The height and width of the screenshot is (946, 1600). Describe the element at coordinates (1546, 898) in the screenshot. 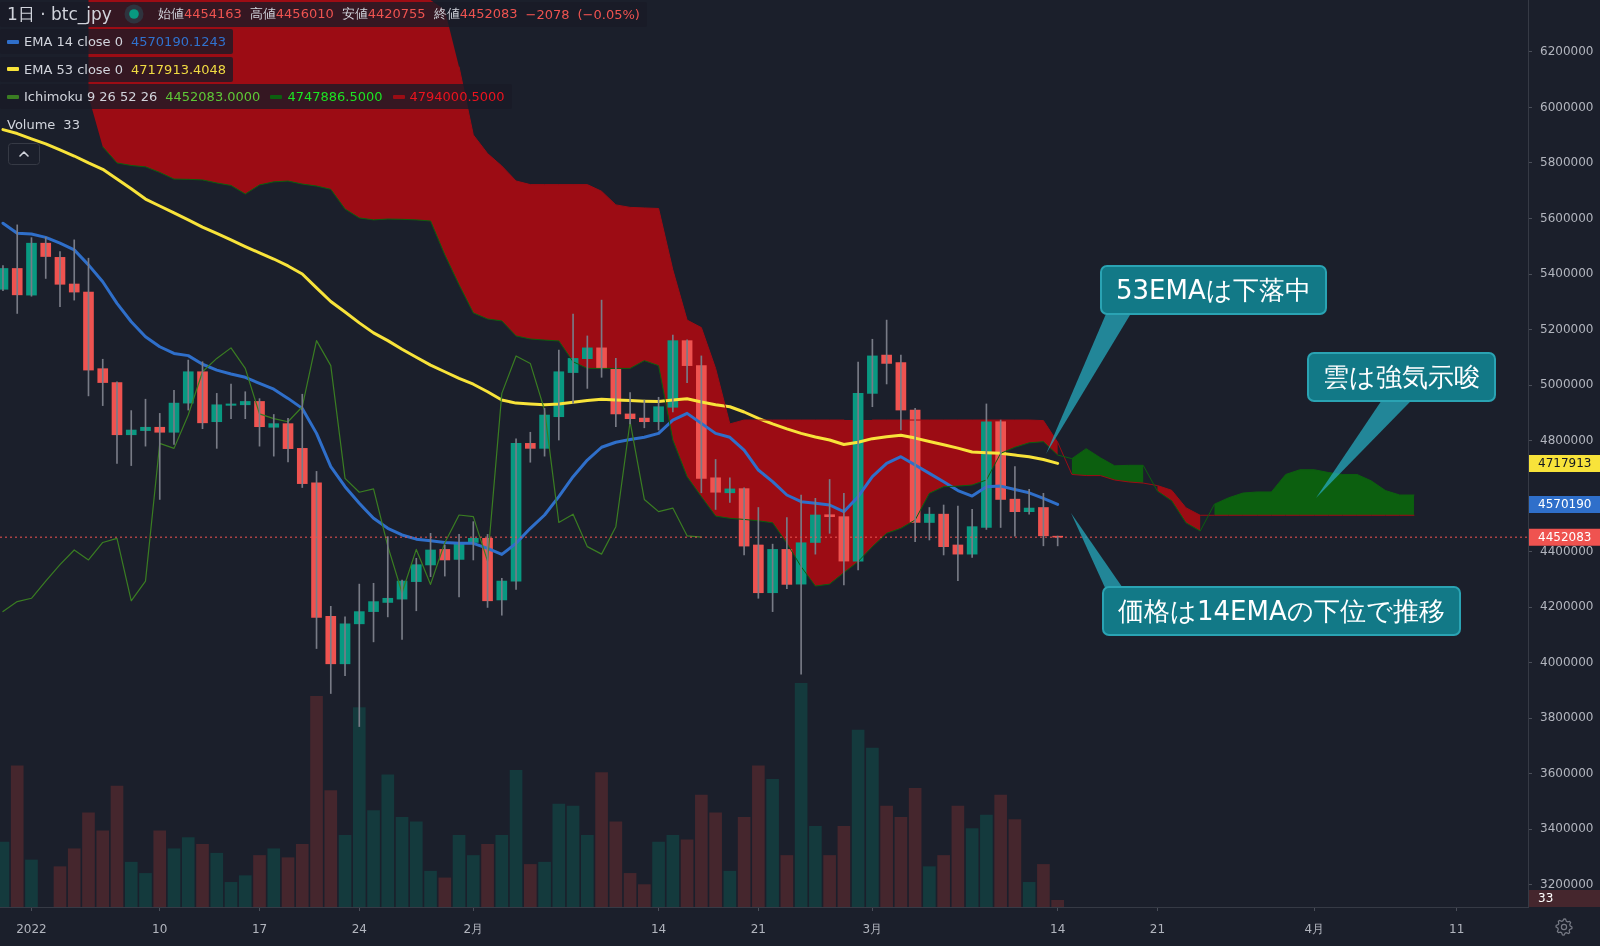

I see `text: 33` at that location.